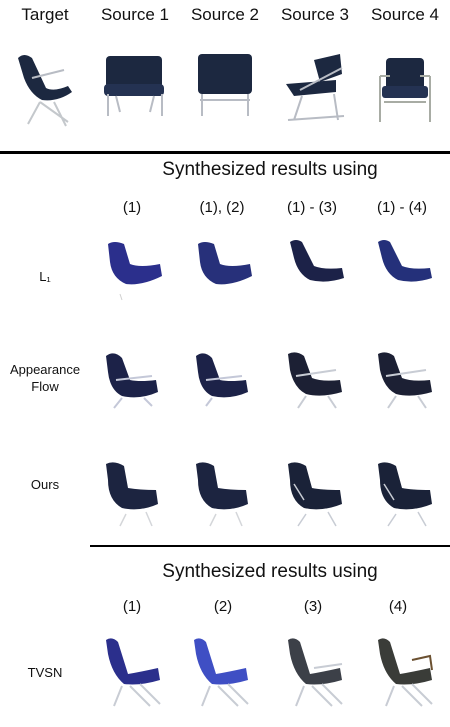 This screenshot has height=727, width=450. What do you see at coordinates (270, 571) in the screenshot?
I see `section2-title: Synthesized results using` at bounding box center [270, 571].